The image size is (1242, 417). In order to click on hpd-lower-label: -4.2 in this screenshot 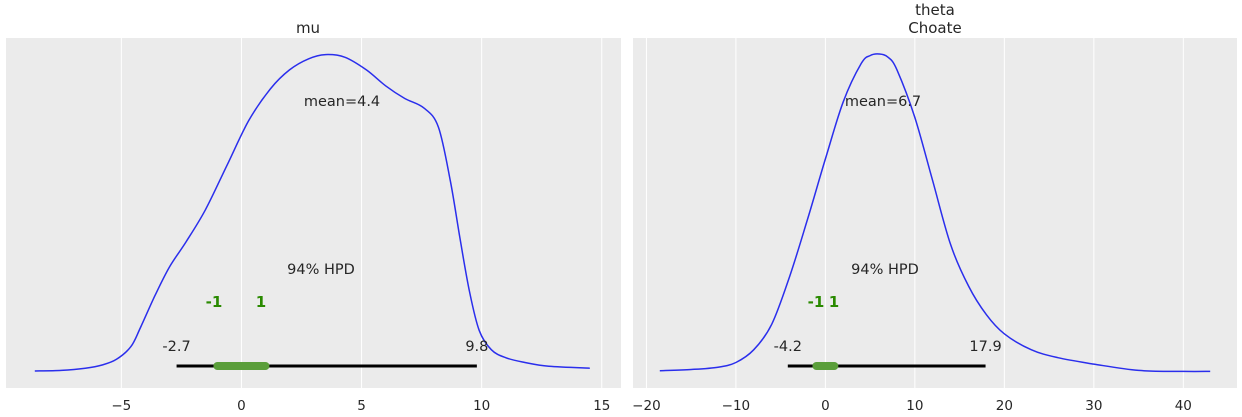, I will do `click(788, 347)`.